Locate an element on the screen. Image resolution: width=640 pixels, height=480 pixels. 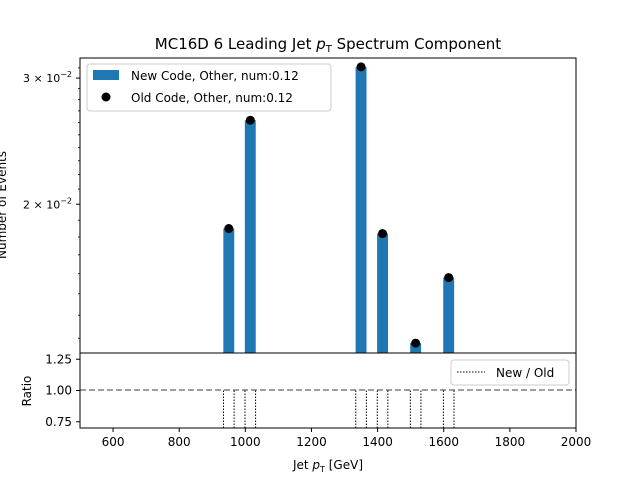
ratio-legend: New / Old is located at coordinates (510, 372).